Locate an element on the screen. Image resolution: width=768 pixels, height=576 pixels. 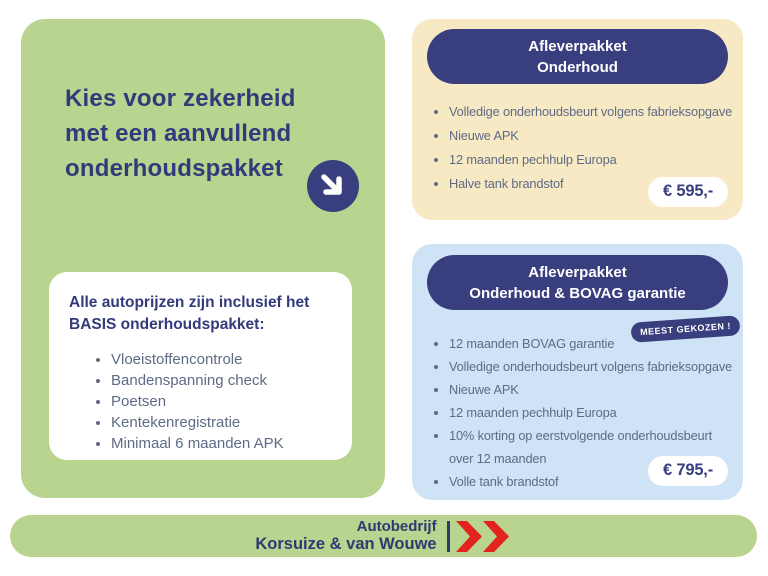
footer-bar: Autobedrijf Korsuize & van Wouwe is located at coordinates (383, 536).